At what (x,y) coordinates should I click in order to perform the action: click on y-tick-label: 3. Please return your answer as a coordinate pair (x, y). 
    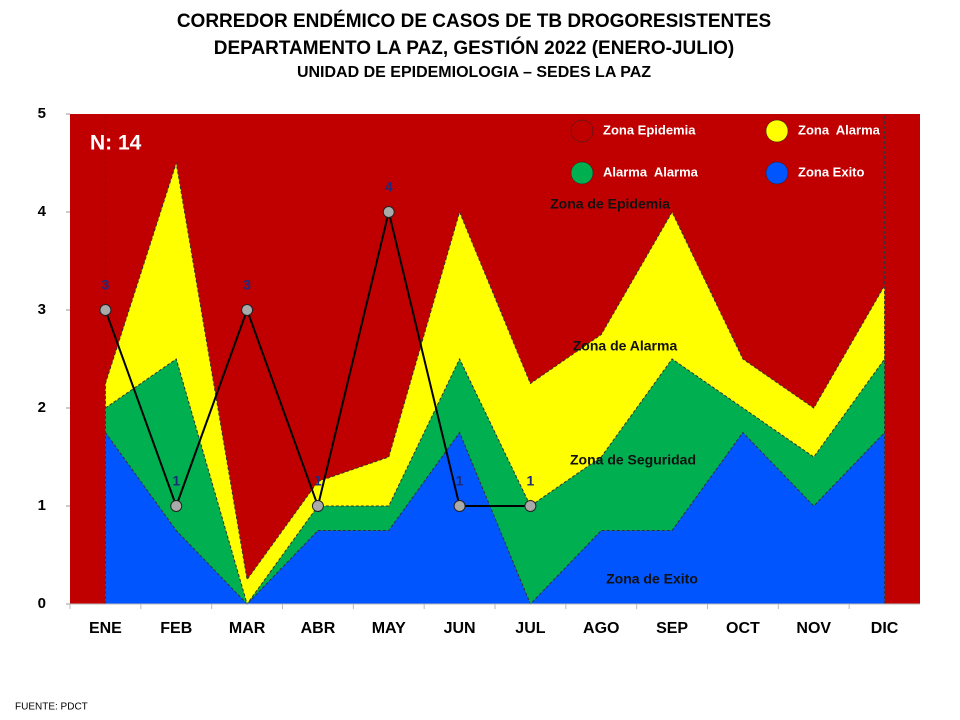
    Looking at the image, I should click on (42, 309).